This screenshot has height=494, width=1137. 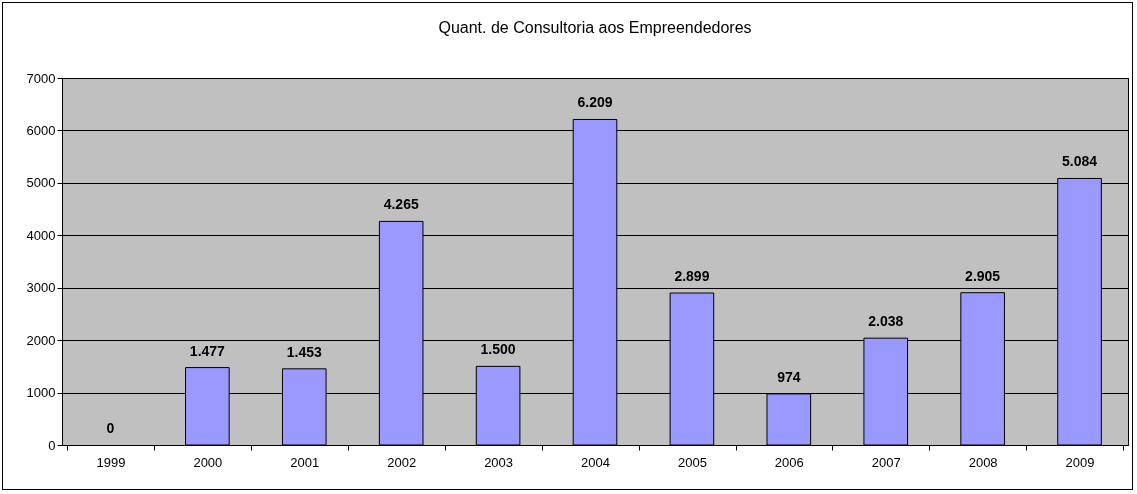 I want to click on chart-title: Quant. de Consultoria aos Empreendedores, so click(x=595, y=27).